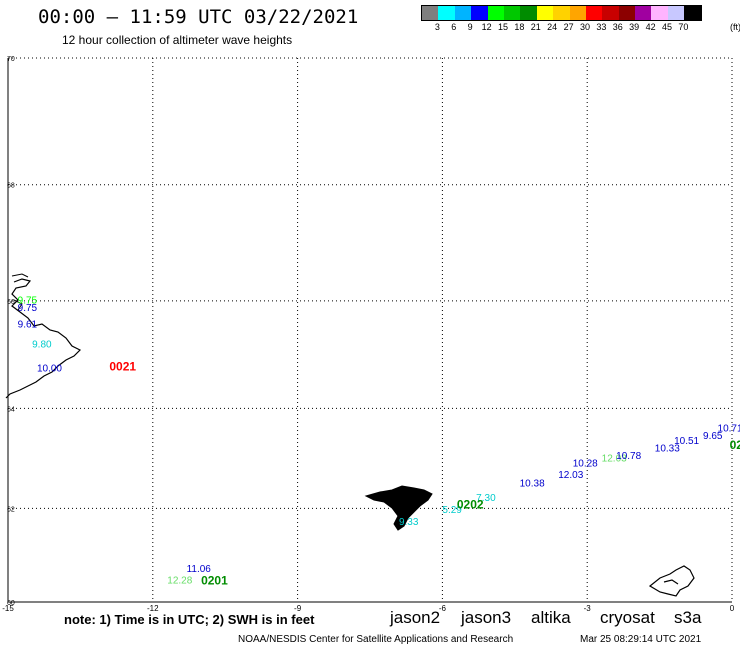 The height and width of the screenshot is (650, 740). I want to click on legend-label: 30, so click(585, 27).